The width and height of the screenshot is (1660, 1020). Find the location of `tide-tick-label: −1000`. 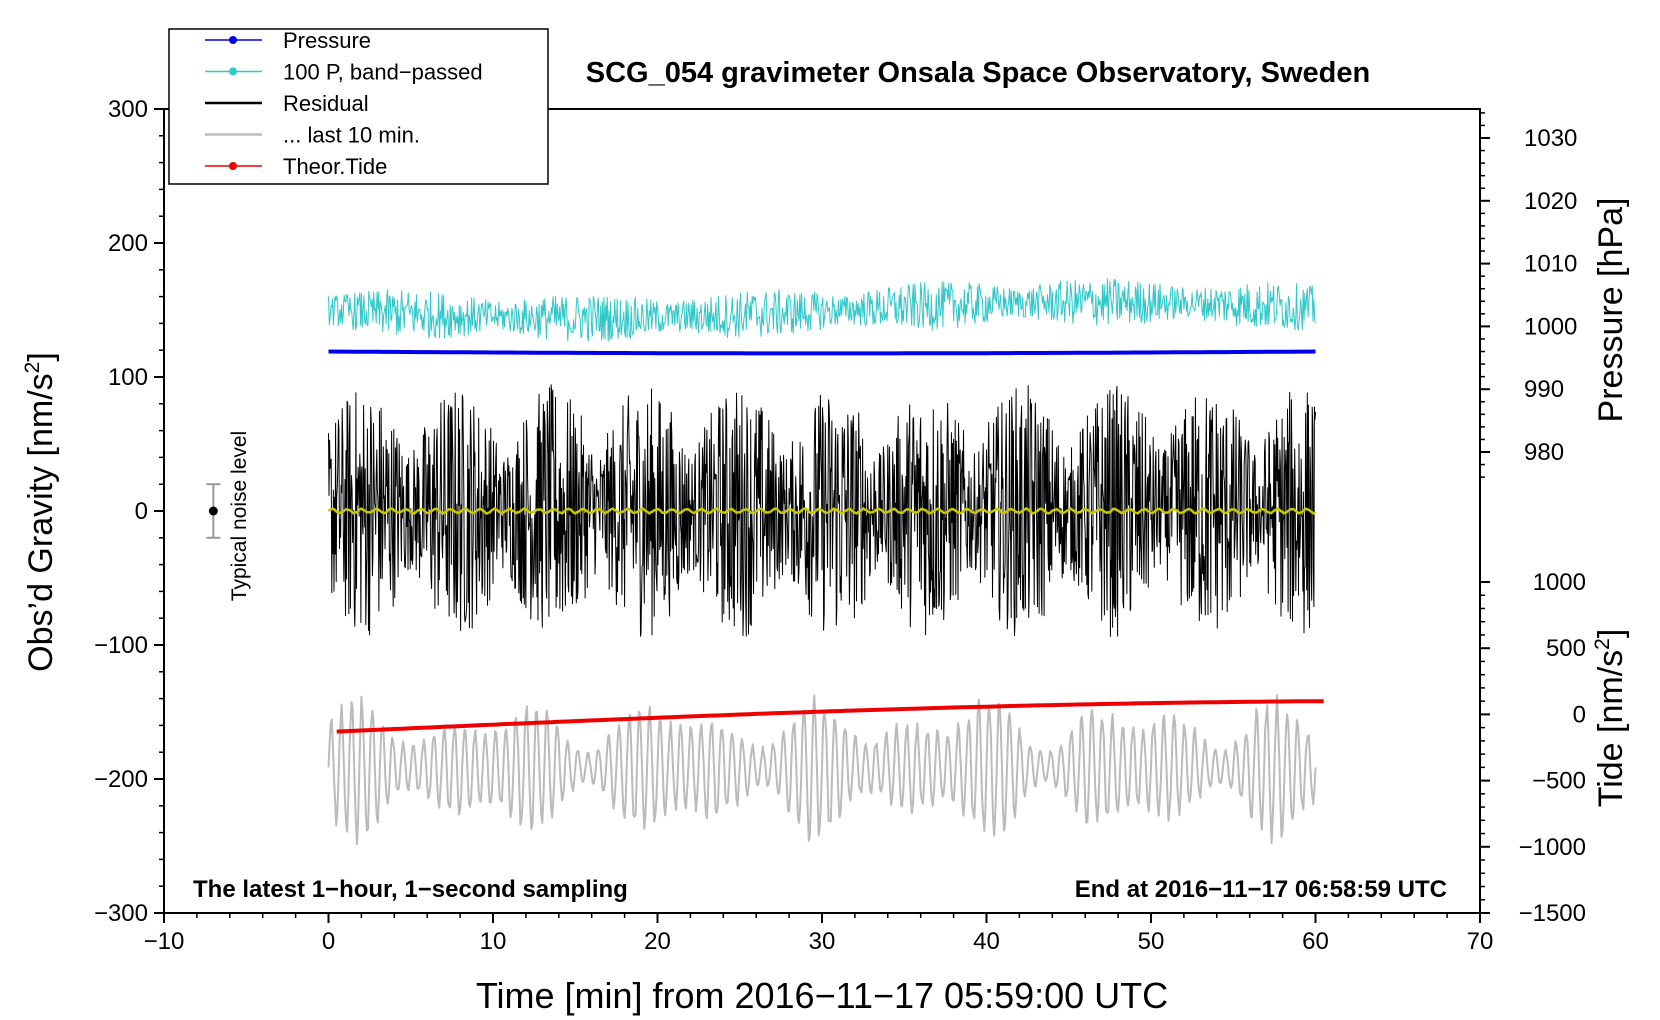

tide-tick-label: −1000 is located at coordinates (1552, 847).